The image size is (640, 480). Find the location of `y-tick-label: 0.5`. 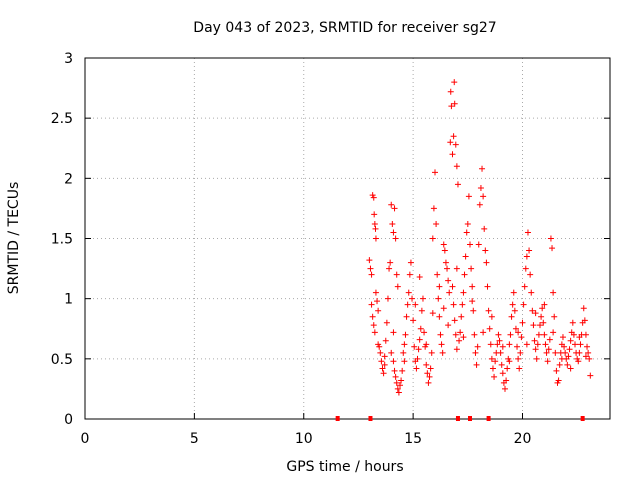

y-tick-label: 0.5 is located at coordinates (62, 360).